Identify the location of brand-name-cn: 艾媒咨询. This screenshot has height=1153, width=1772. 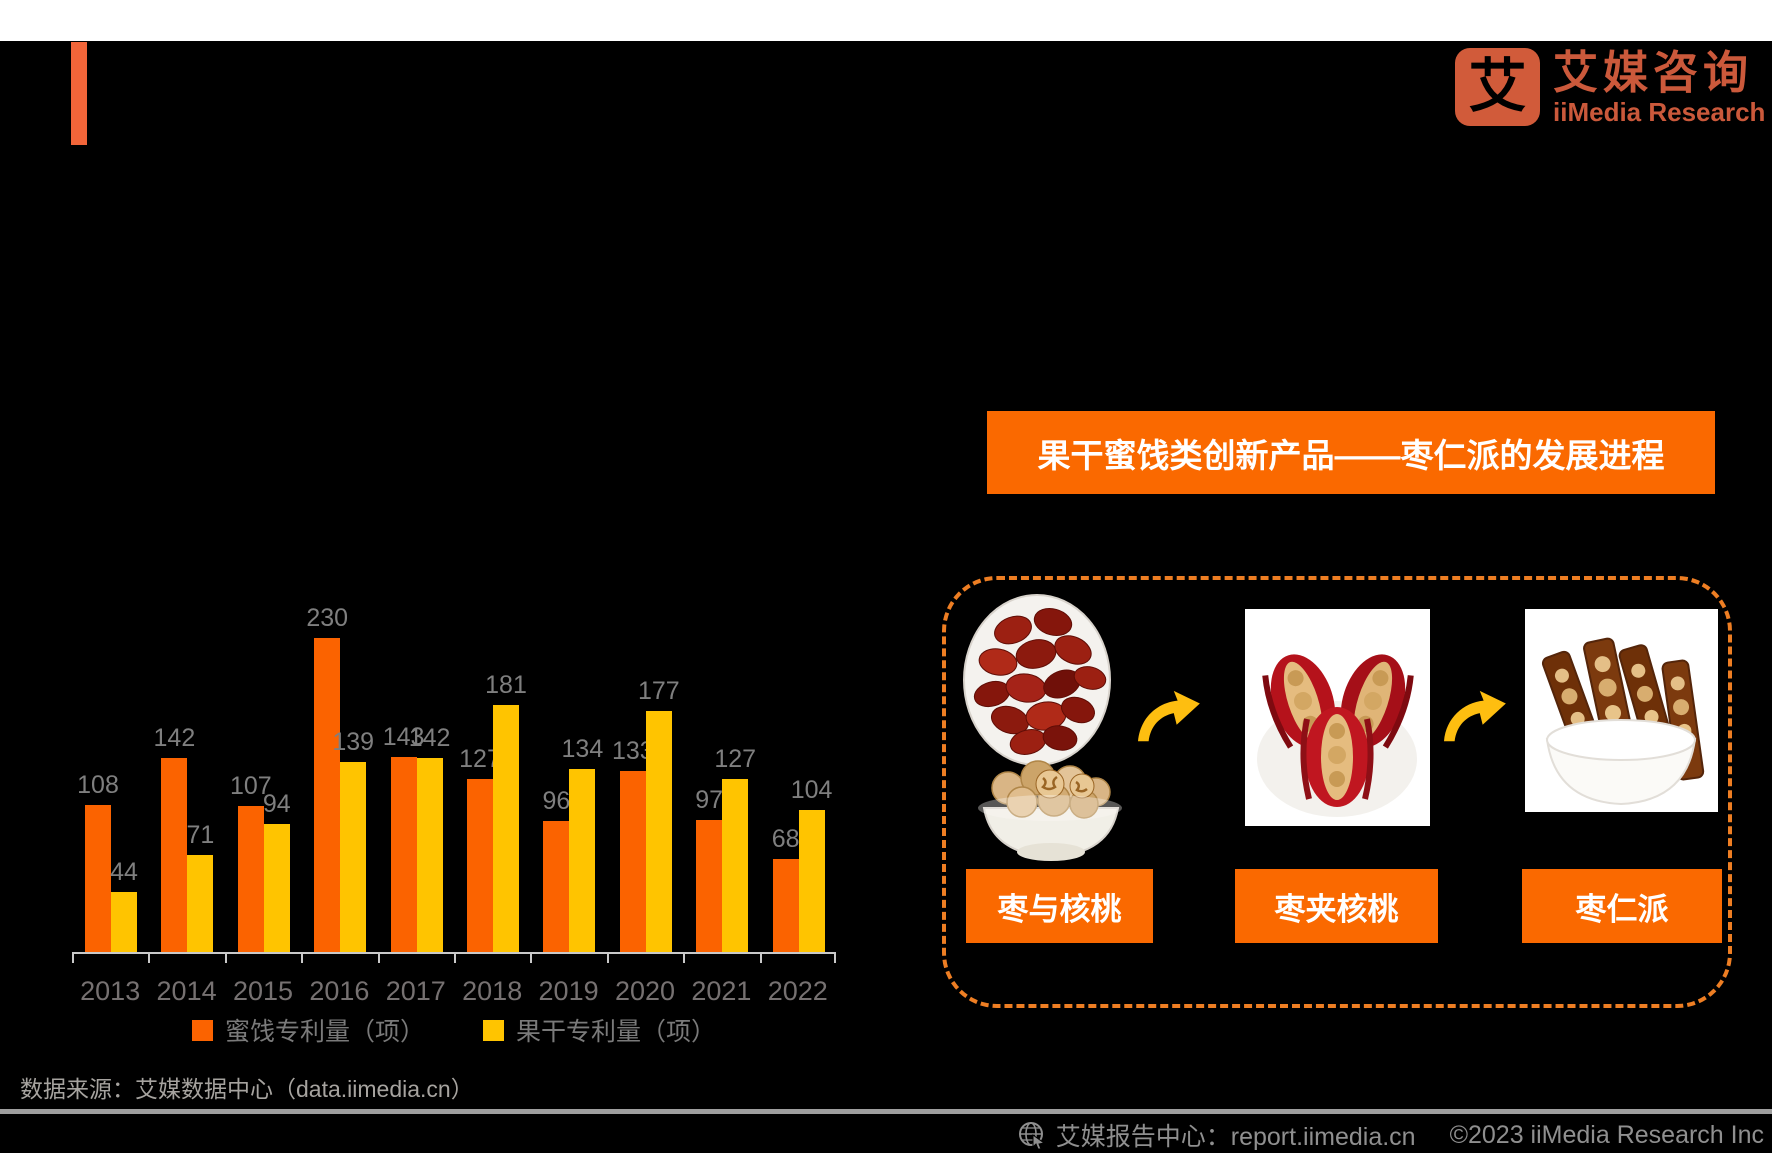
(1653, 72).